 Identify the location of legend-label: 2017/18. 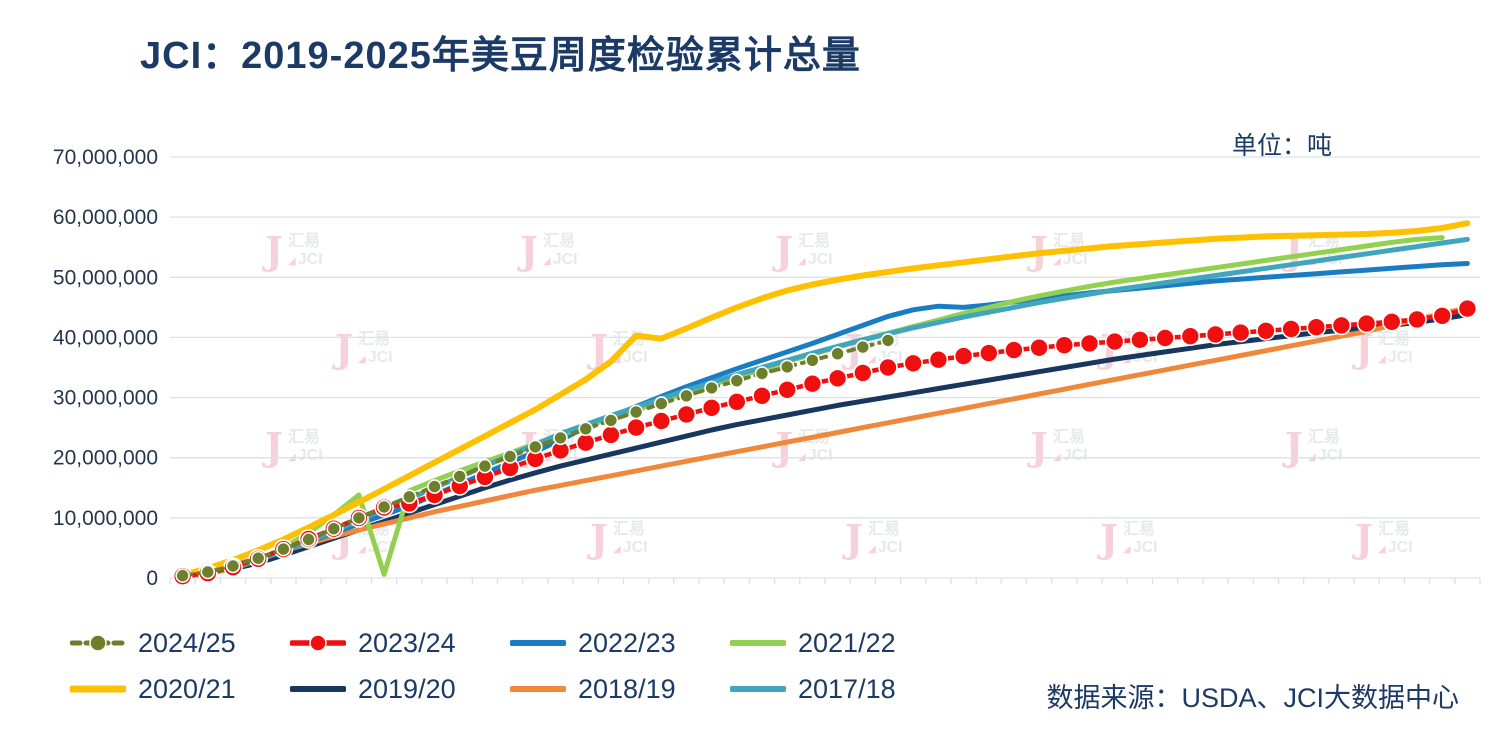
(847, 688).